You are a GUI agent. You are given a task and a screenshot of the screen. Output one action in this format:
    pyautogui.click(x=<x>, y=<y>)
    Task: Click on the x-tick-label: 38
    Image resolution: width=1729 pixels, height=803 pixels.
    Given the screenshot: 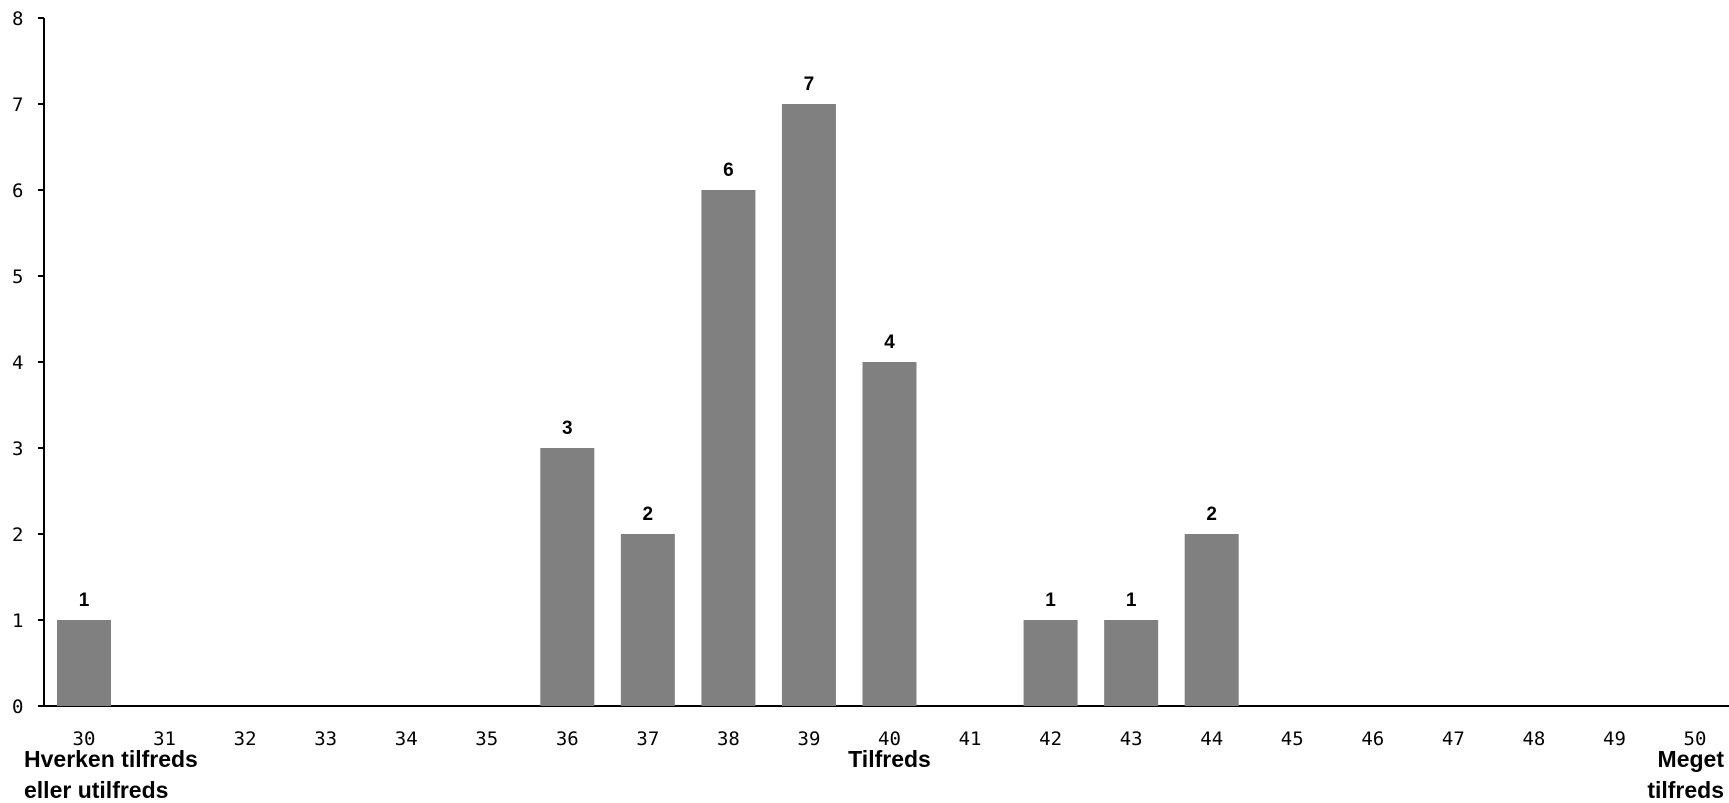 What is the action you would take?
    pyautogui.click(x=728, y=739)
    